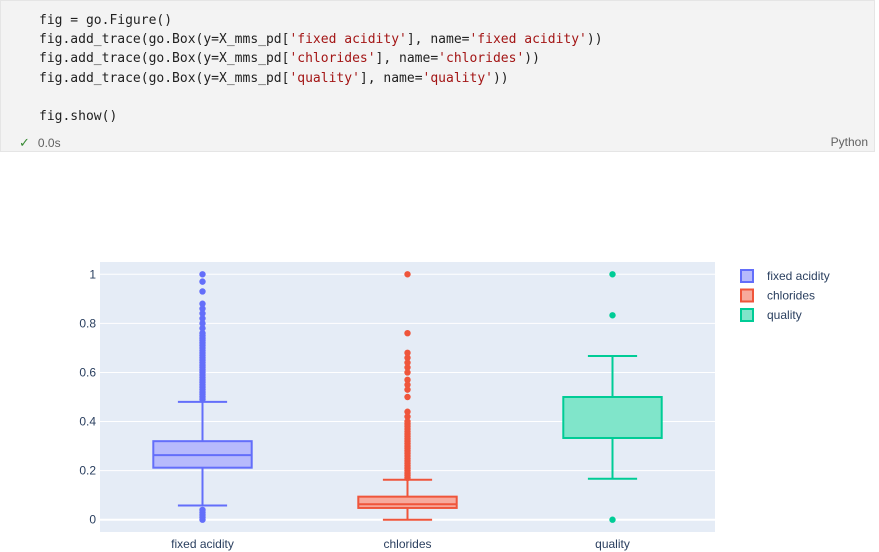 Image resolution: width=879 pixels, height=552 pixels. I want to click on x-tick-label: quality, so click(612, 544).